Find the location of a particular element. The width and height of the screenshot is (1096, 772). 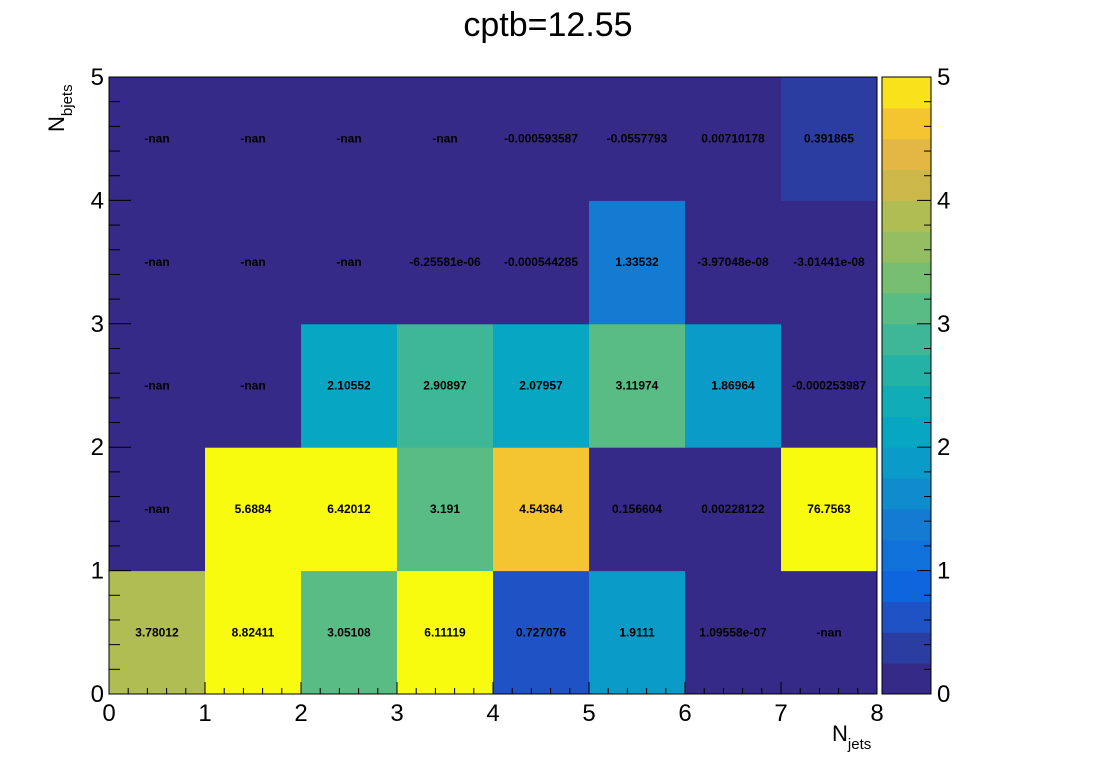

cell-value-label: -0.0557793 is located at coordinates (637, 139).